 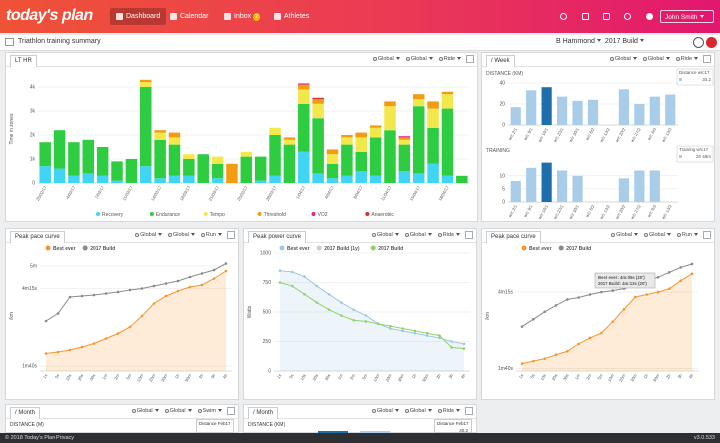 What do you see at coordinates (277, 237) in the screenshot?
I see `panel-tab: Peak power curve` at bounding box center [277, 237].